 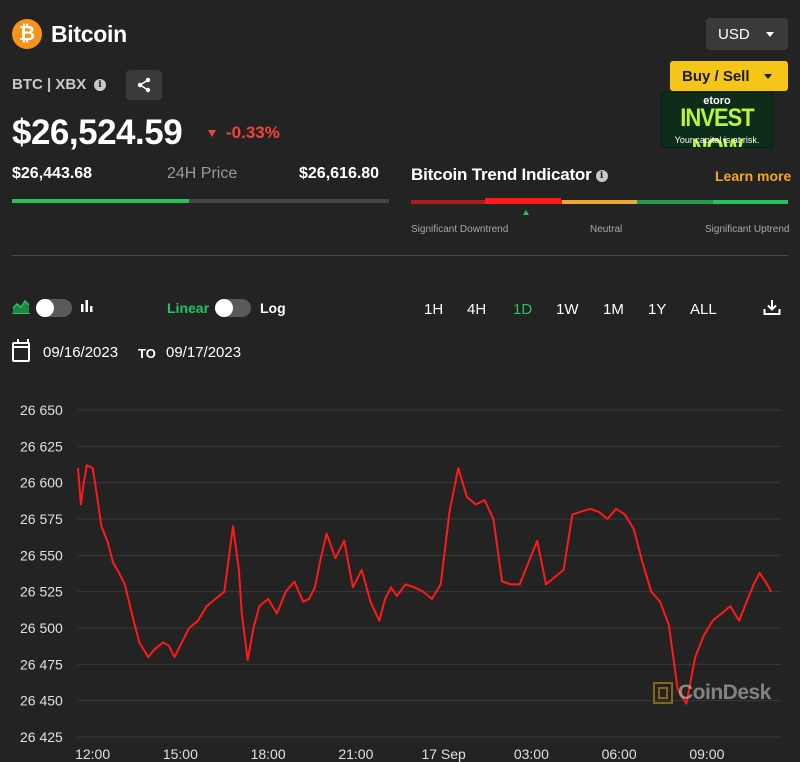 I want to click on x-tick-label: 15:00, so click(x=180, y=754).